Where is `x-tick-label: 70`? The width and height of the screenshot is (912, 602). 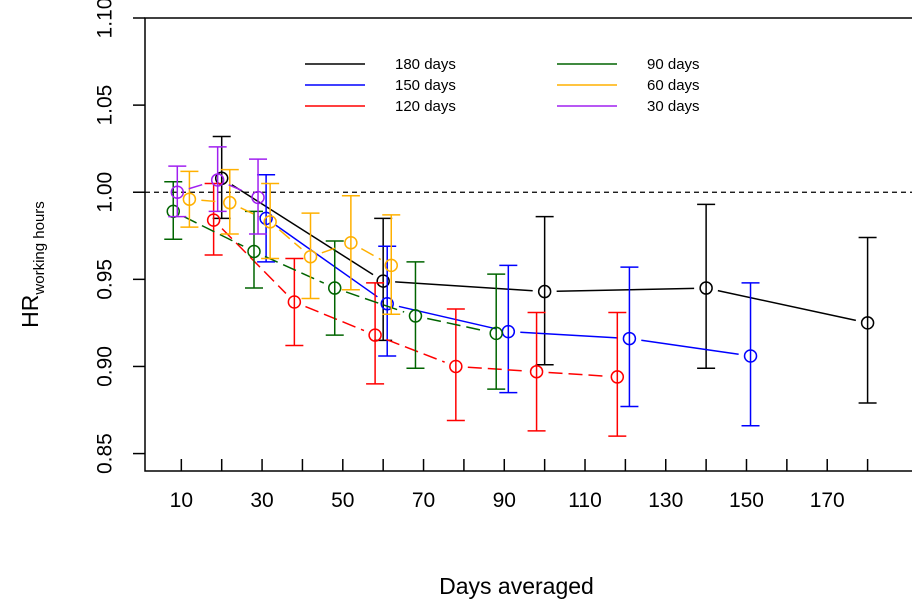
x-tick-label: 70 is located at coordinates (423, 500).